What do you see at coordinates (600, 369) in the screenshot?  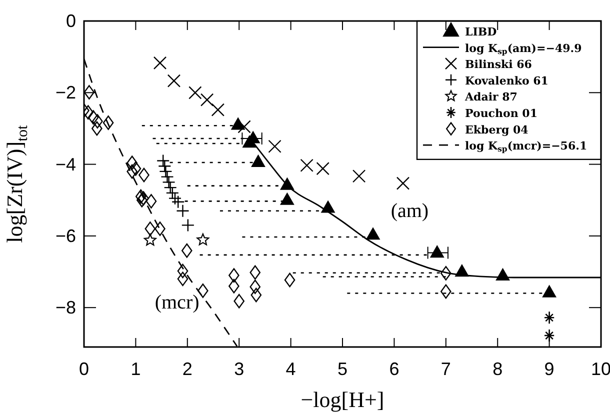 I see `x-tick-label: 10` at bounding box center [600, 369].